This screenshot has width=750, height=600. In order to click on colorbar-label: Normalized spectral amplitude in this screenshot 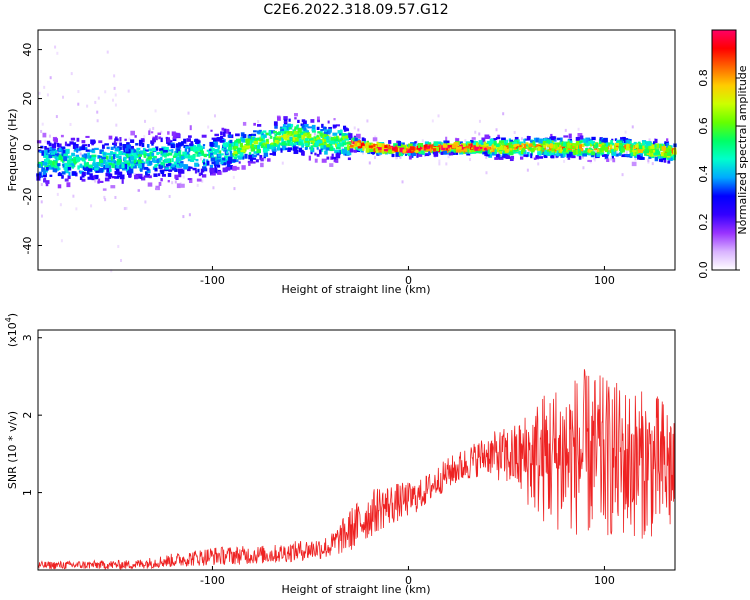, I will do `click(742, 149)`.